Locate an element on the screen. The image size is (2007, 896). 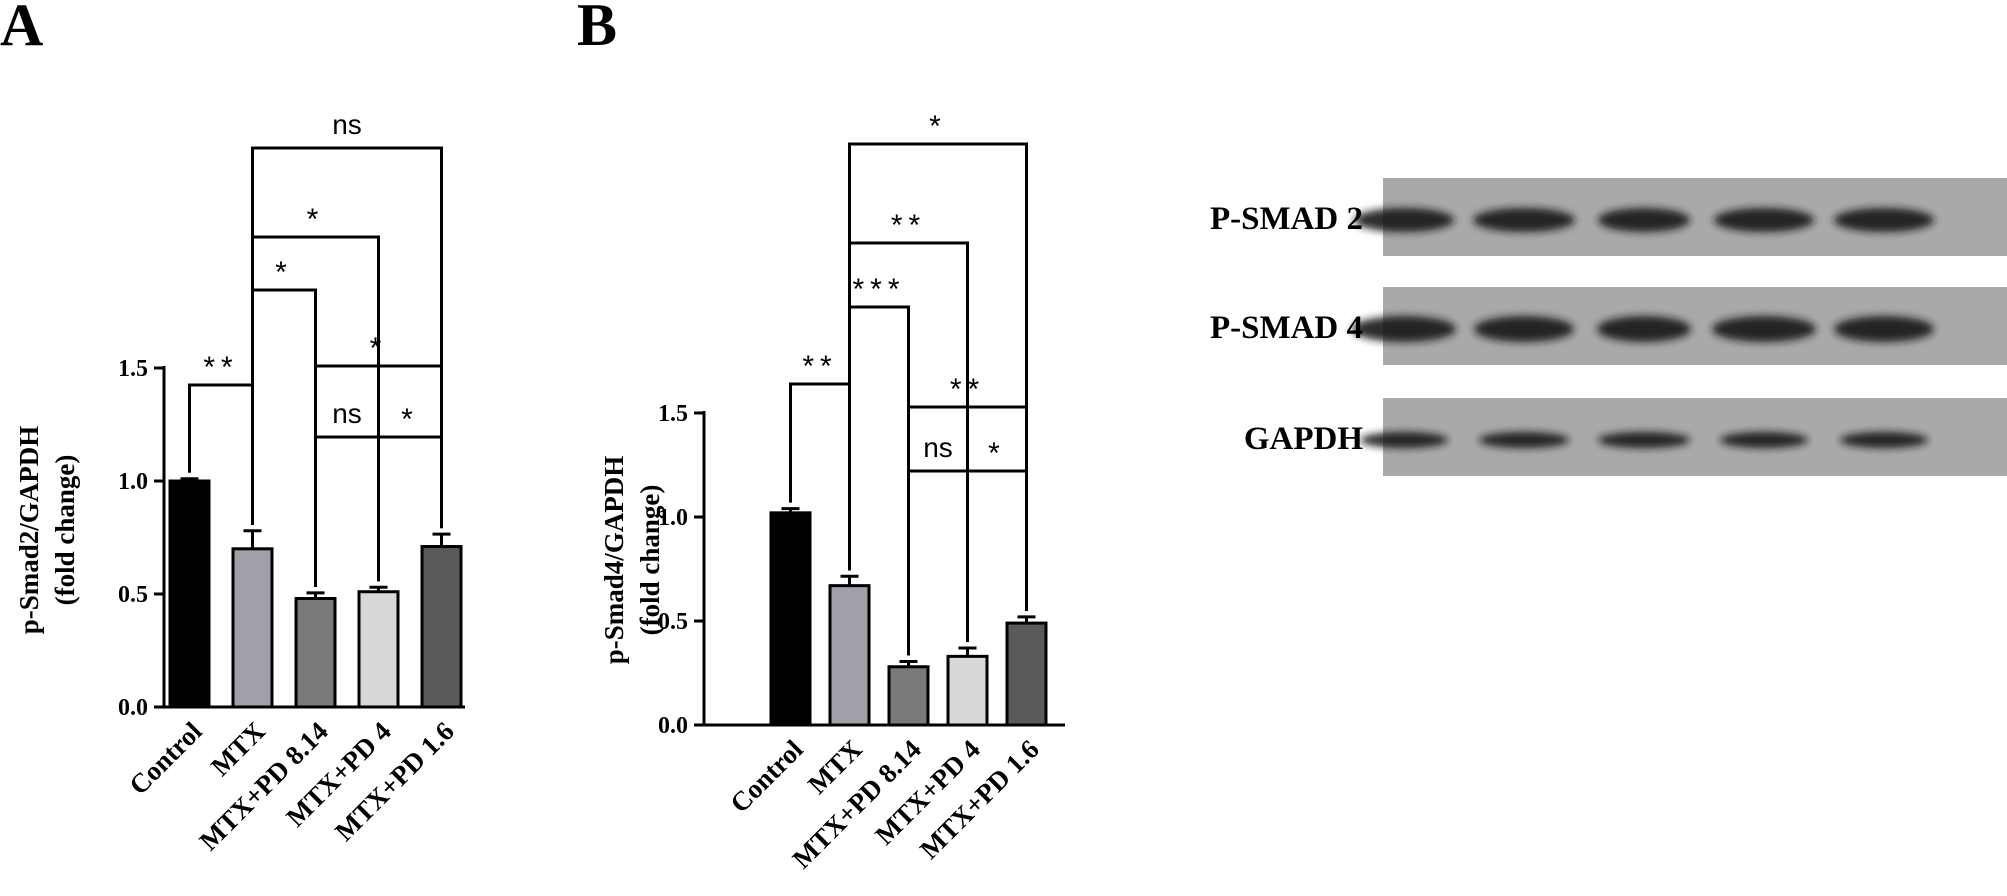
blot-row-label: P-SMAD 4 is located at coordinates (1286, 328).